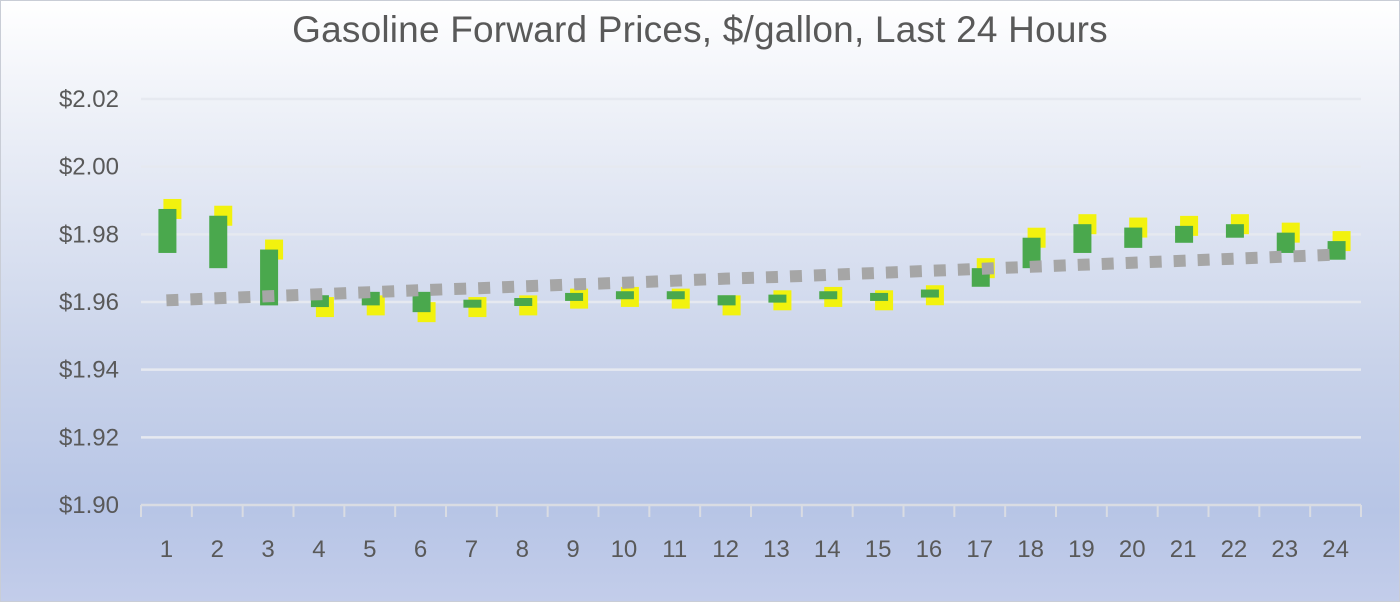  Describe the element at coordinates (318, 549) in the screenshot. I see `x-tick-label: 4` at that location.